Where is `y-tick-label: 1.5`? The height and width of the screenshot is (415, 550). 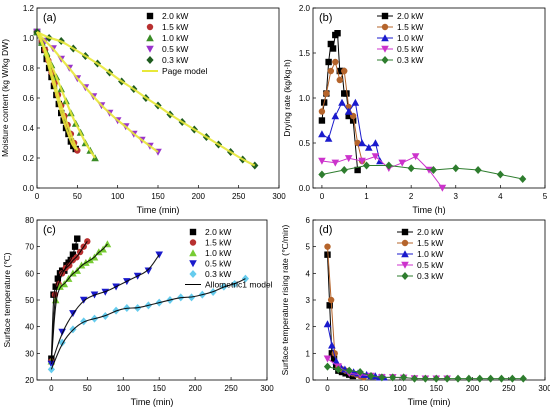
y-tick-label: 1.5 is located at coordinates (305, 53).